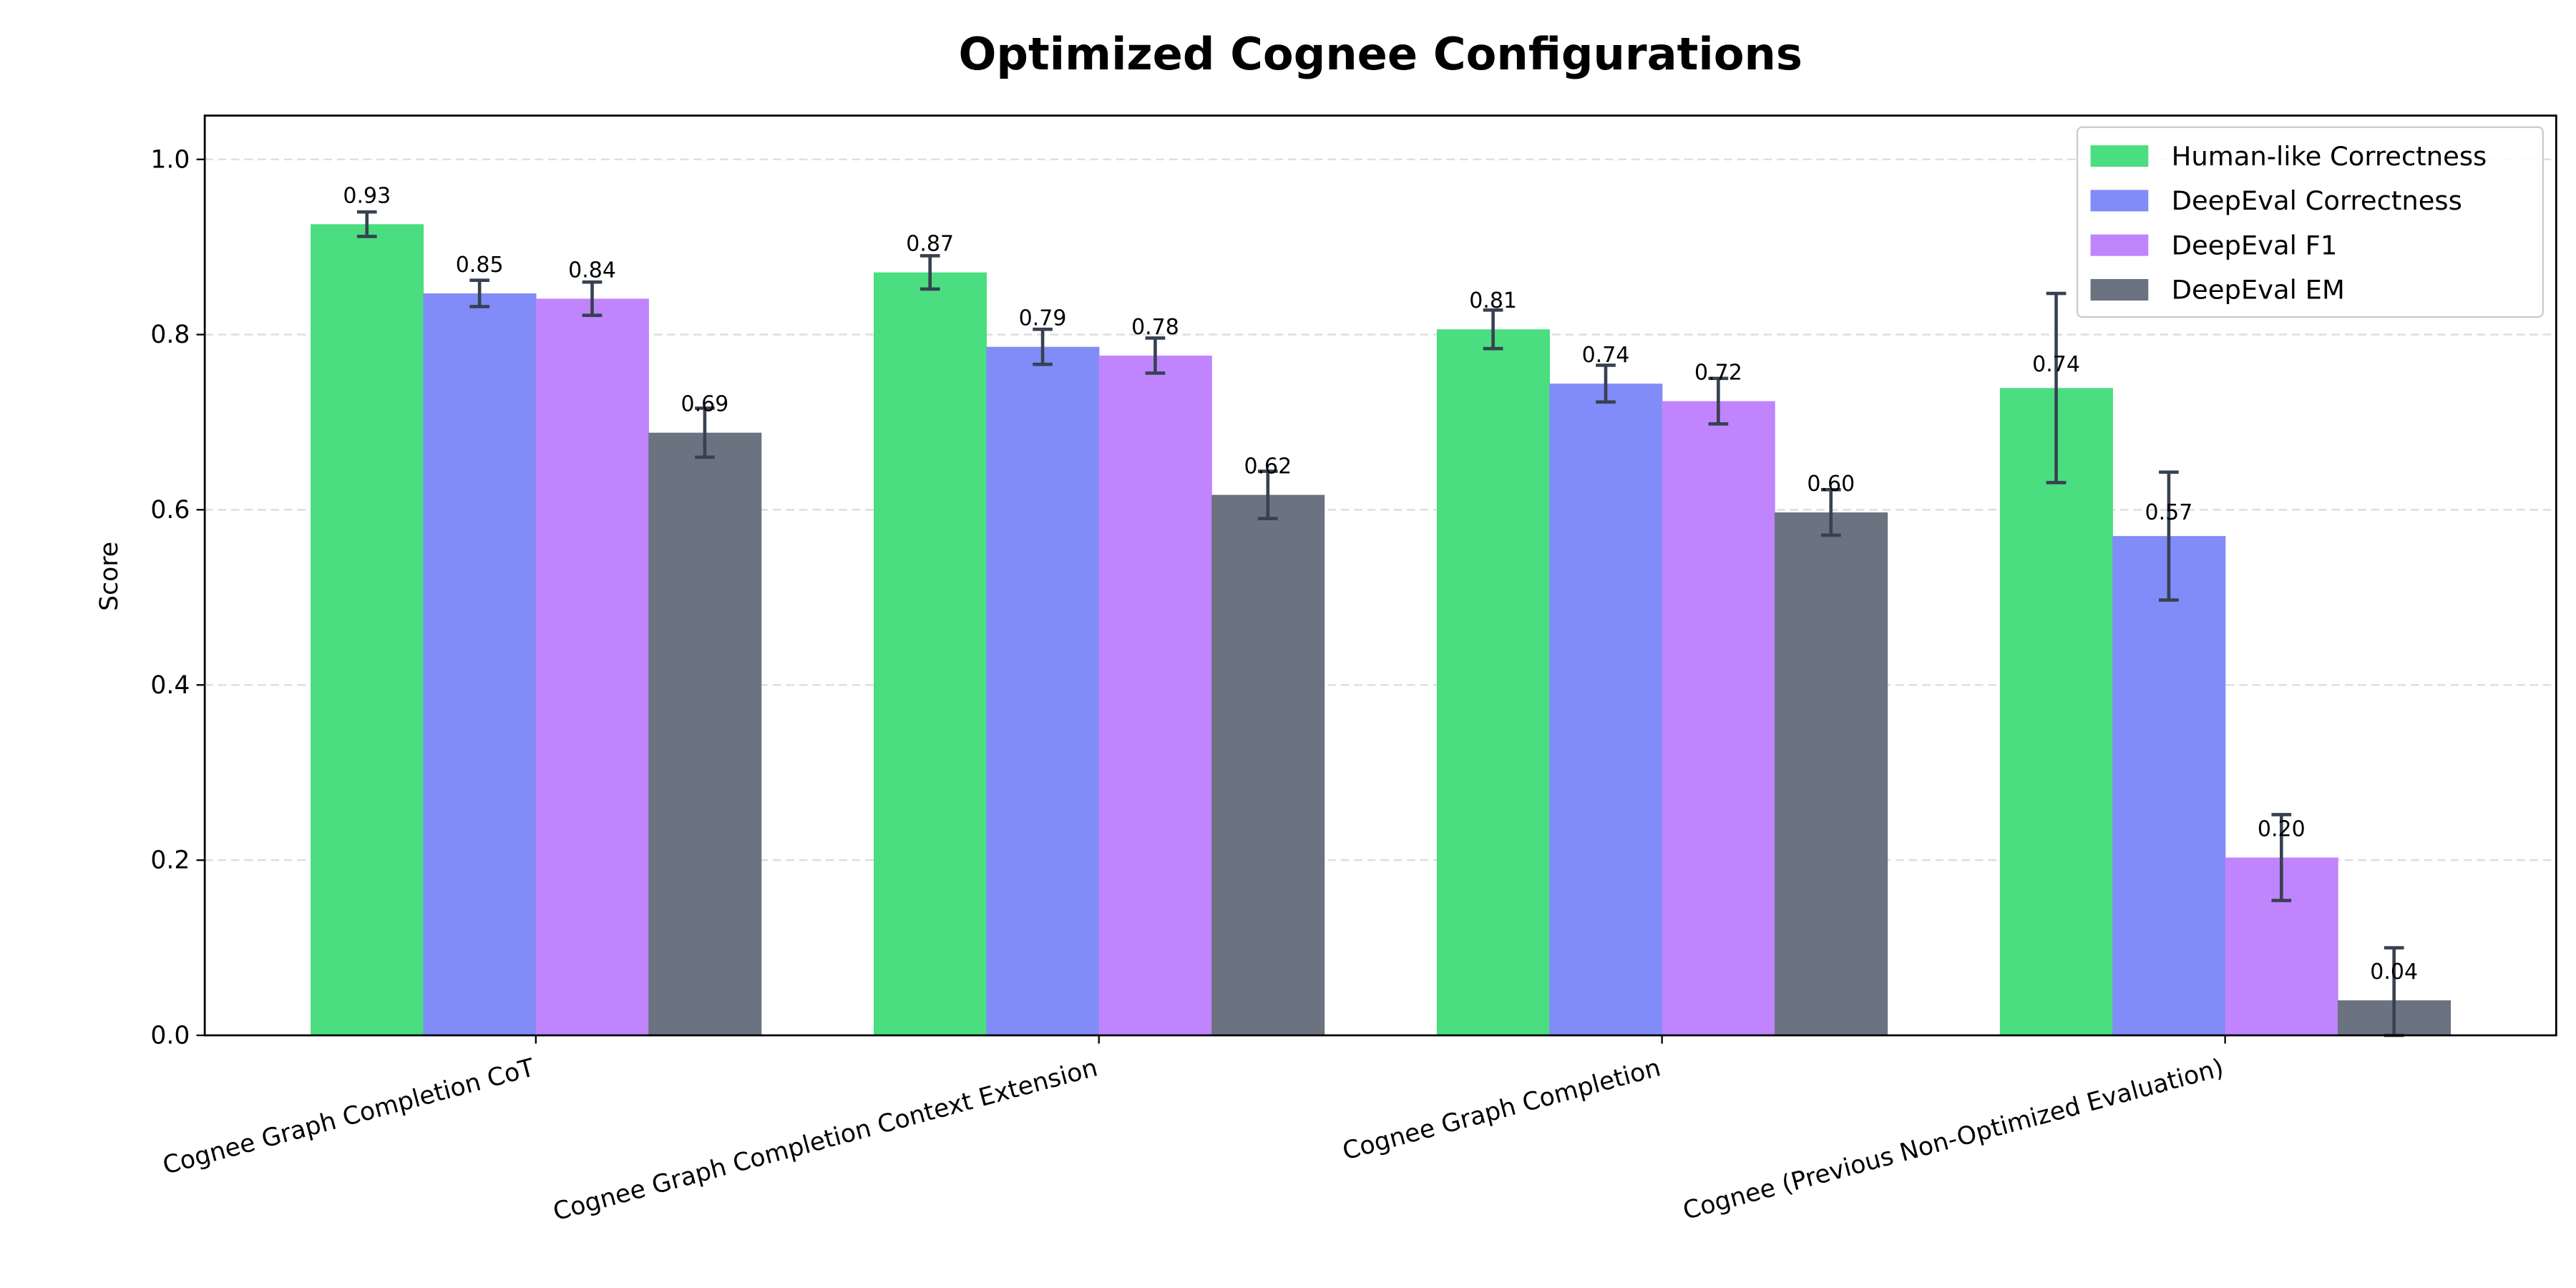  Describe the element at coordinates (367, 195) in the screenshot. I see `data-label: 0.93` at that location.